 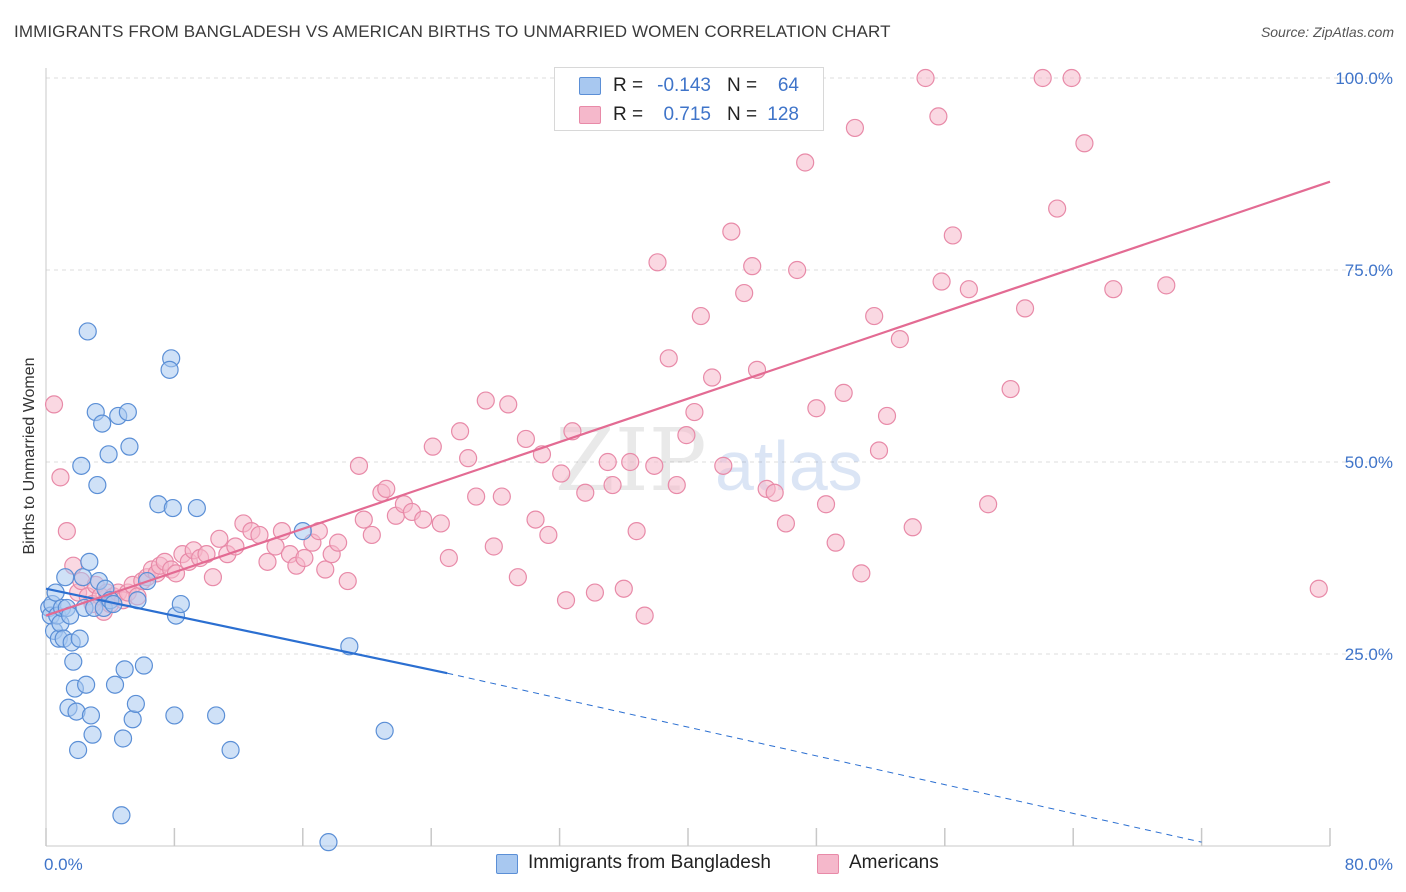 What do you see at coordinates (1364, 78) in the screenshot?
I see `y-tick-label: 100.0%` at bounding box center [1364, 78].